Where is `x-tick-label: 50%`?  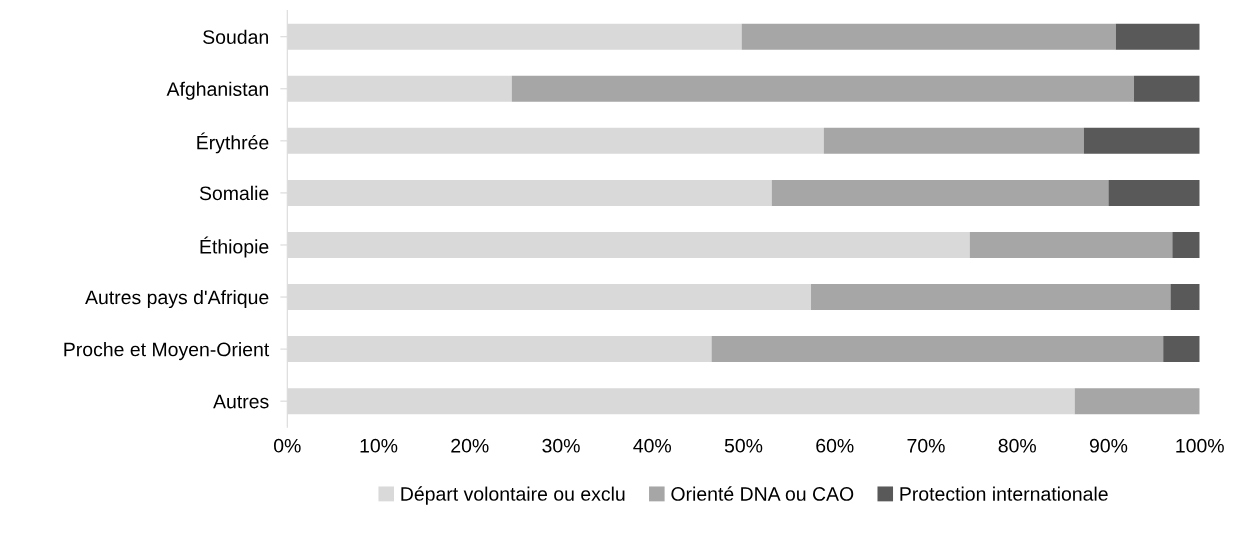 x-tick-label: 50% is located at coordinates (743, 445).